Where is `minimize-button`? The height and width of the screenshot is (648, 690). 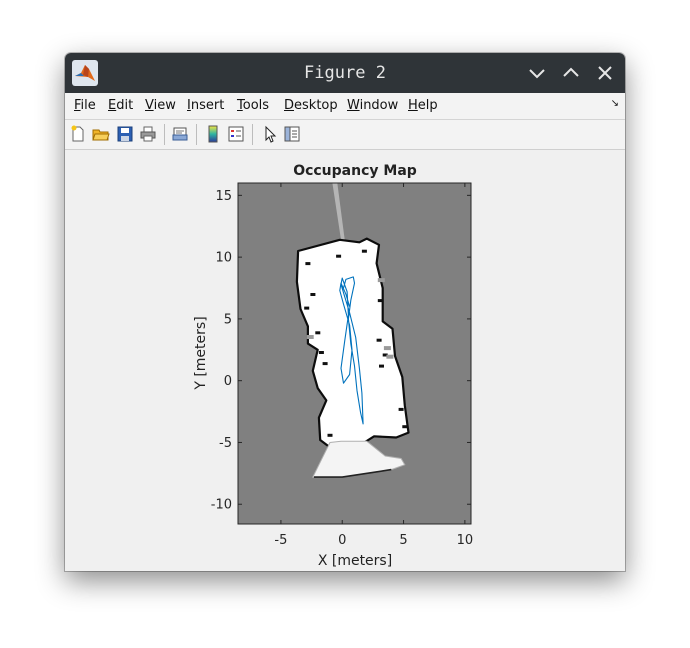 minimize-button is located at coordinates (537, 73).